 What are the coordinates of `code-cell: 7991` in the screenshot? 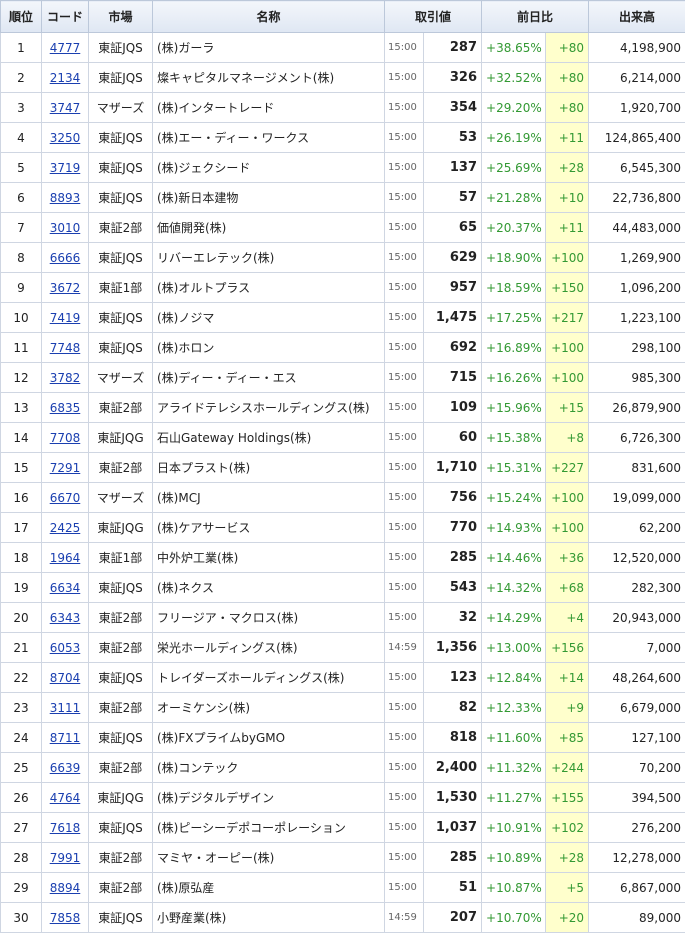 It's located at (65, 858).